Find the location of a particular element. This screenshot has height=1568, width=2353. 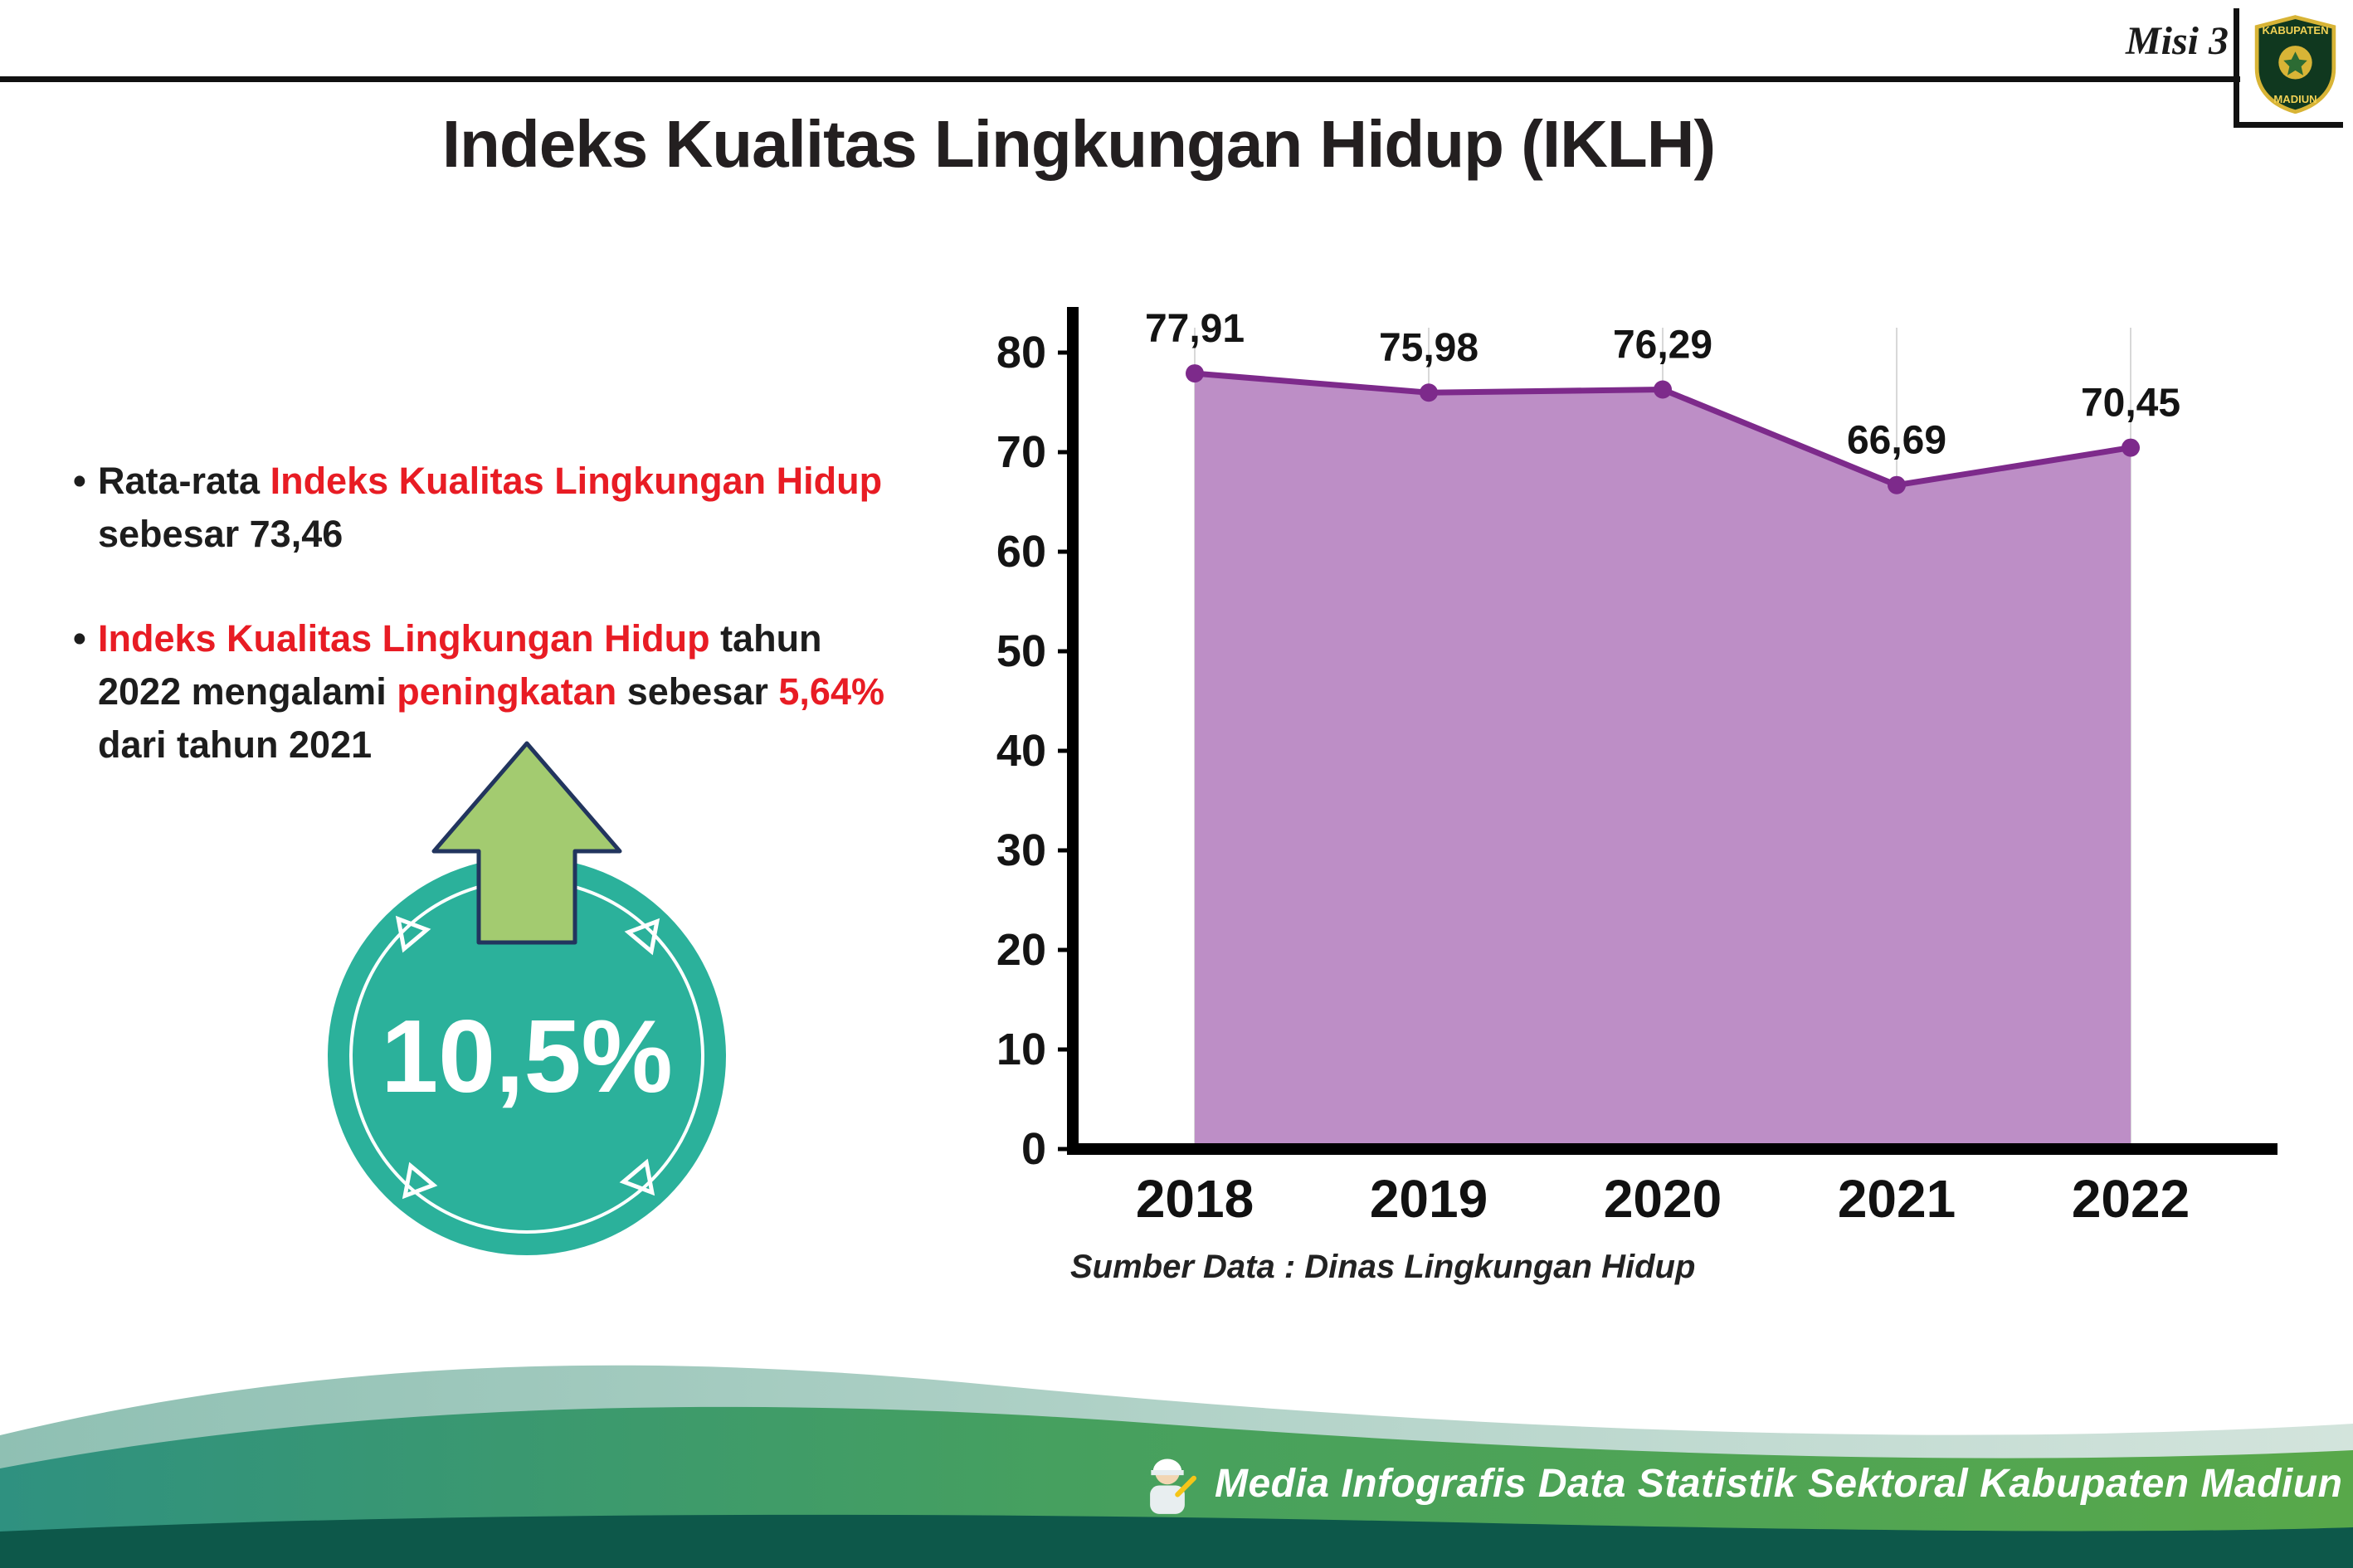

svg-text: 2022 is located at coordinates (2131, 1199).